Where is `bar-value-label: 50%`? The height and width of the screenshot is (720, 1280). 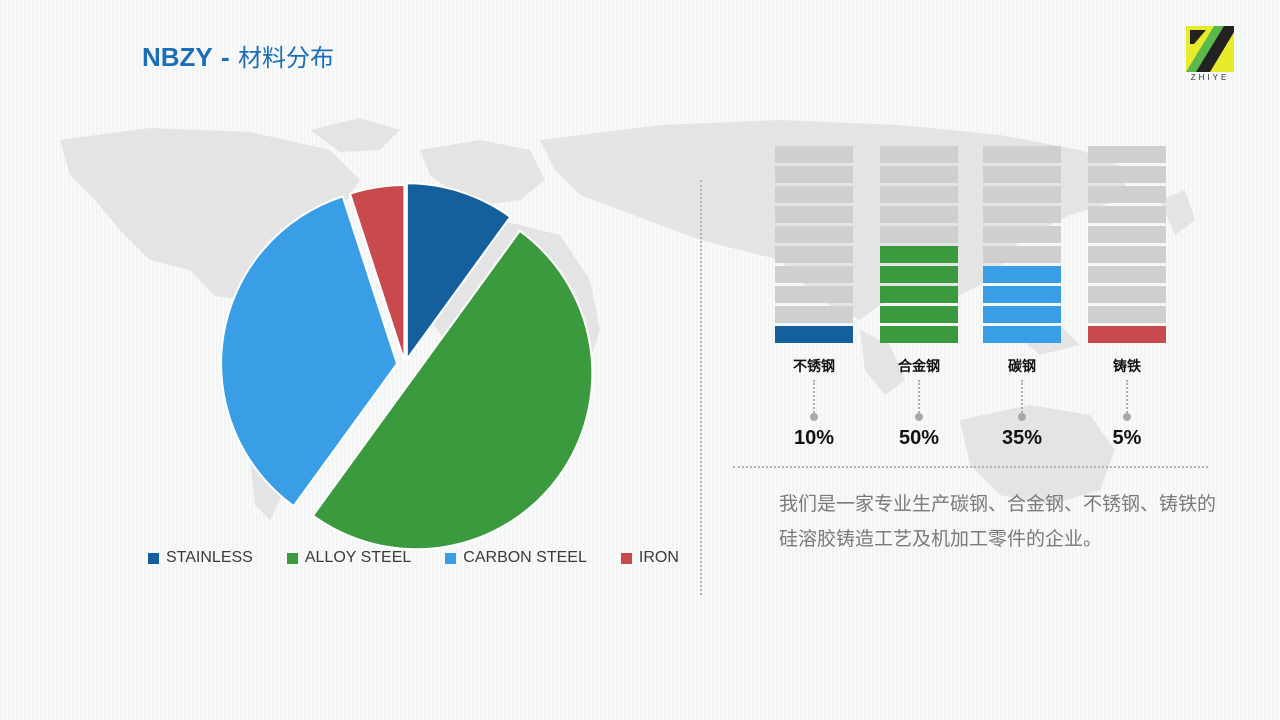 bar-value-label: 50% is located at coordinates (919, 438).